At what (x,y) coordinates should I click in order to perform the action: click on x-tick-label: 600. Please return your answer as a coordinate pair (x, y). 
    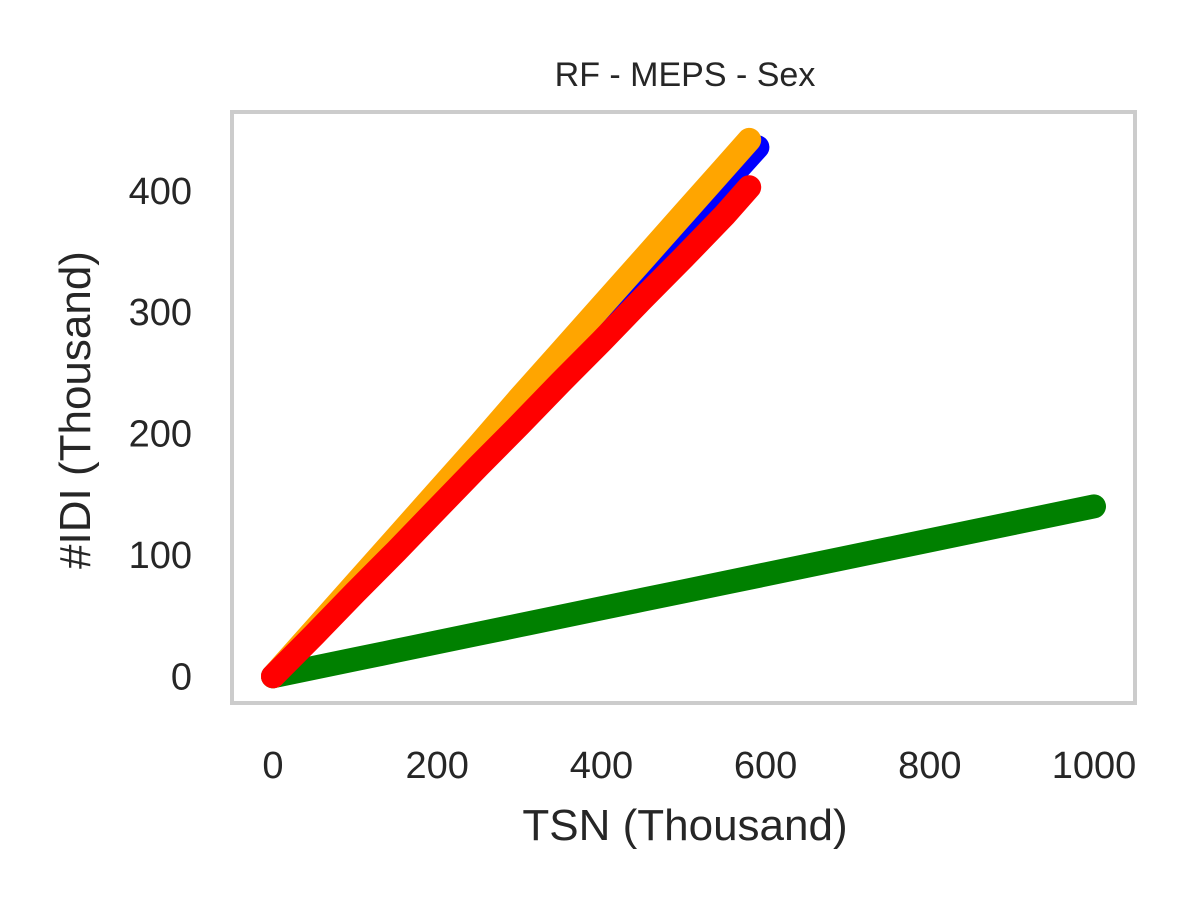
    Looking at the image, I should click on (765, 766).